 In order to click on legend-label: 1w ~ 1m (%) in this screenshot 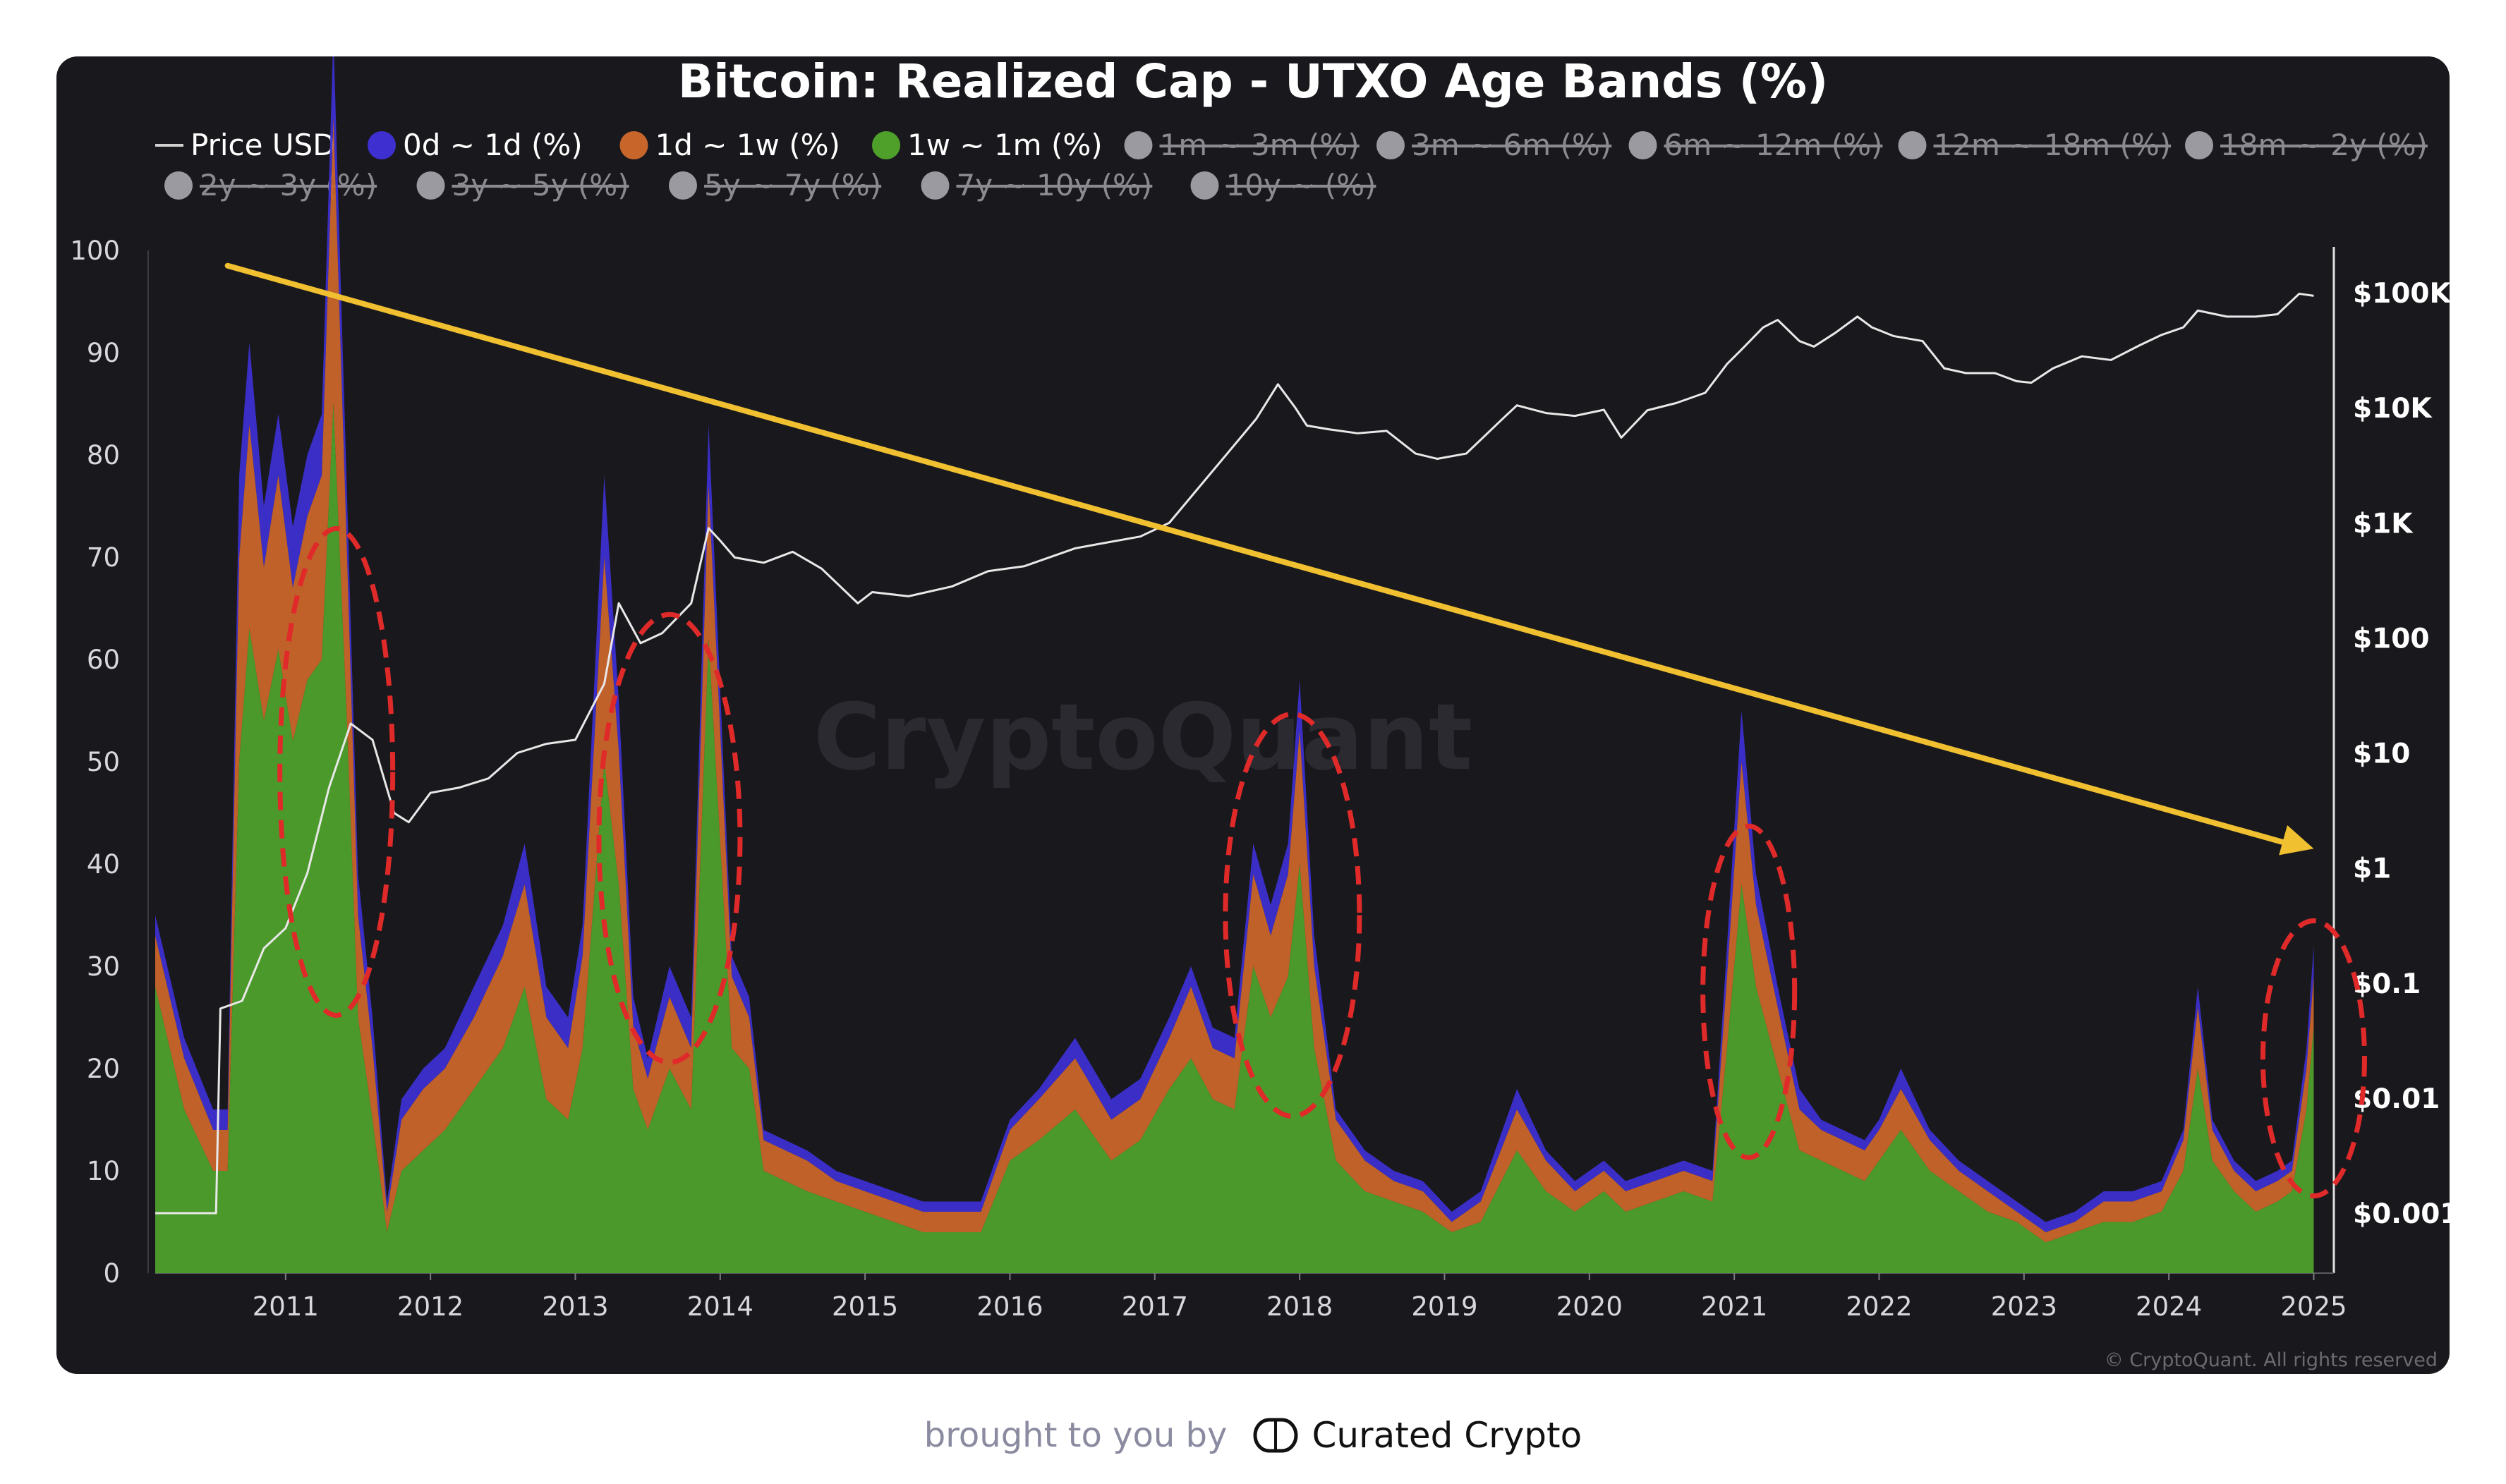, I will do `click(1005, 145)`.